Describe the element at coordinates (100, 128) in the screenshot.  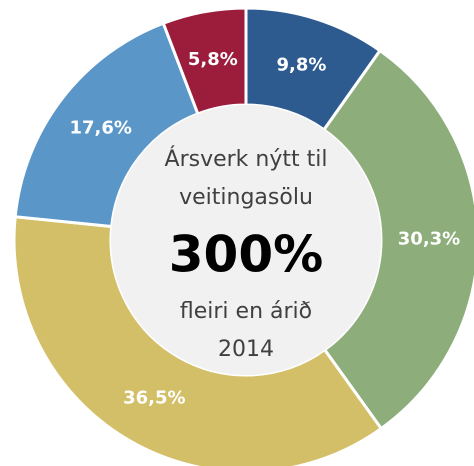
I see `data-label: 17,6%` at that location.